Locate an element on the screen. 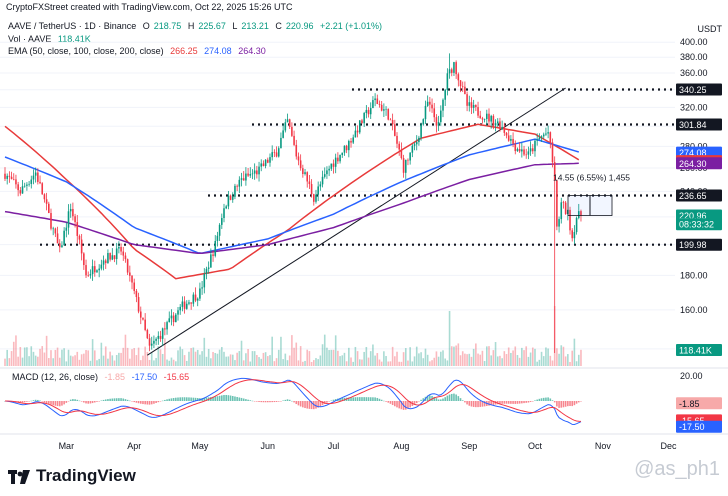  measure-tool: 14.55 (6.55%) 1,455 is located at coordinates (591, 194).